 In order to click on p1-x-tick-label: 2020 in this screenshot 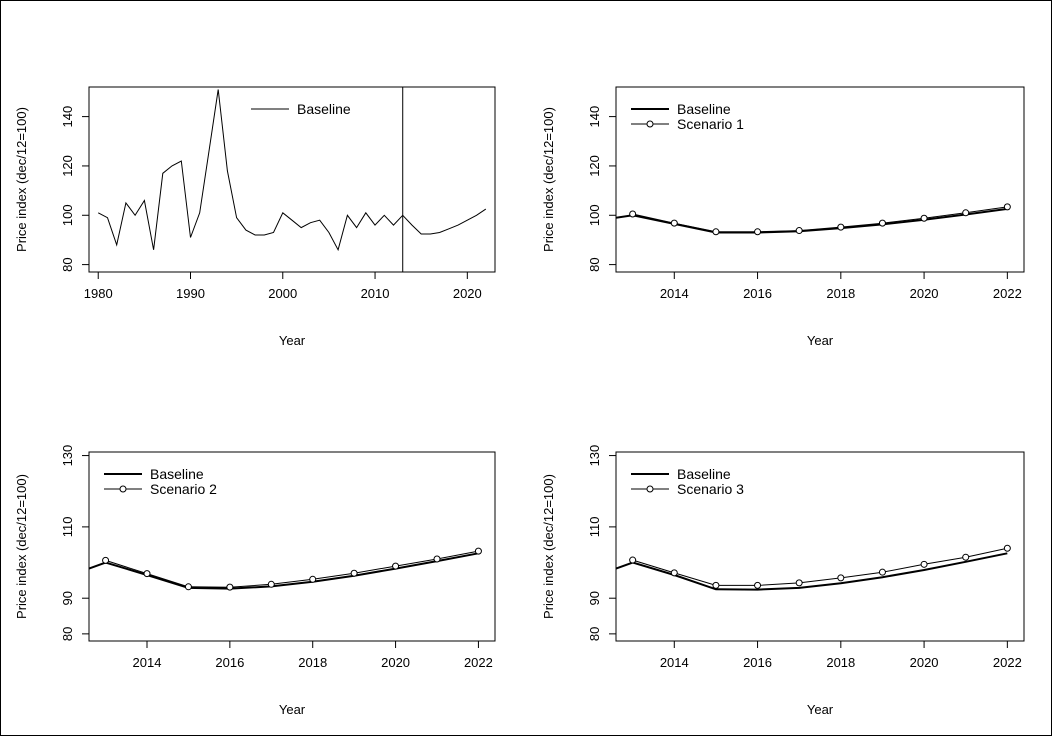, I will do `click(467, 293)`.